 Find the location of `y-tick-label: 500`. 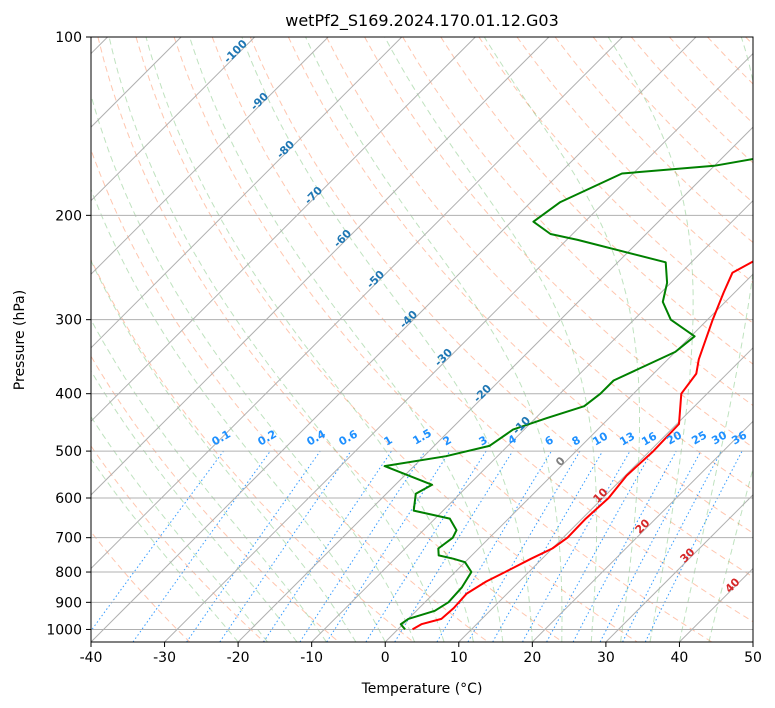

y-tick-label: 500 is located at coordinates (68, 452).